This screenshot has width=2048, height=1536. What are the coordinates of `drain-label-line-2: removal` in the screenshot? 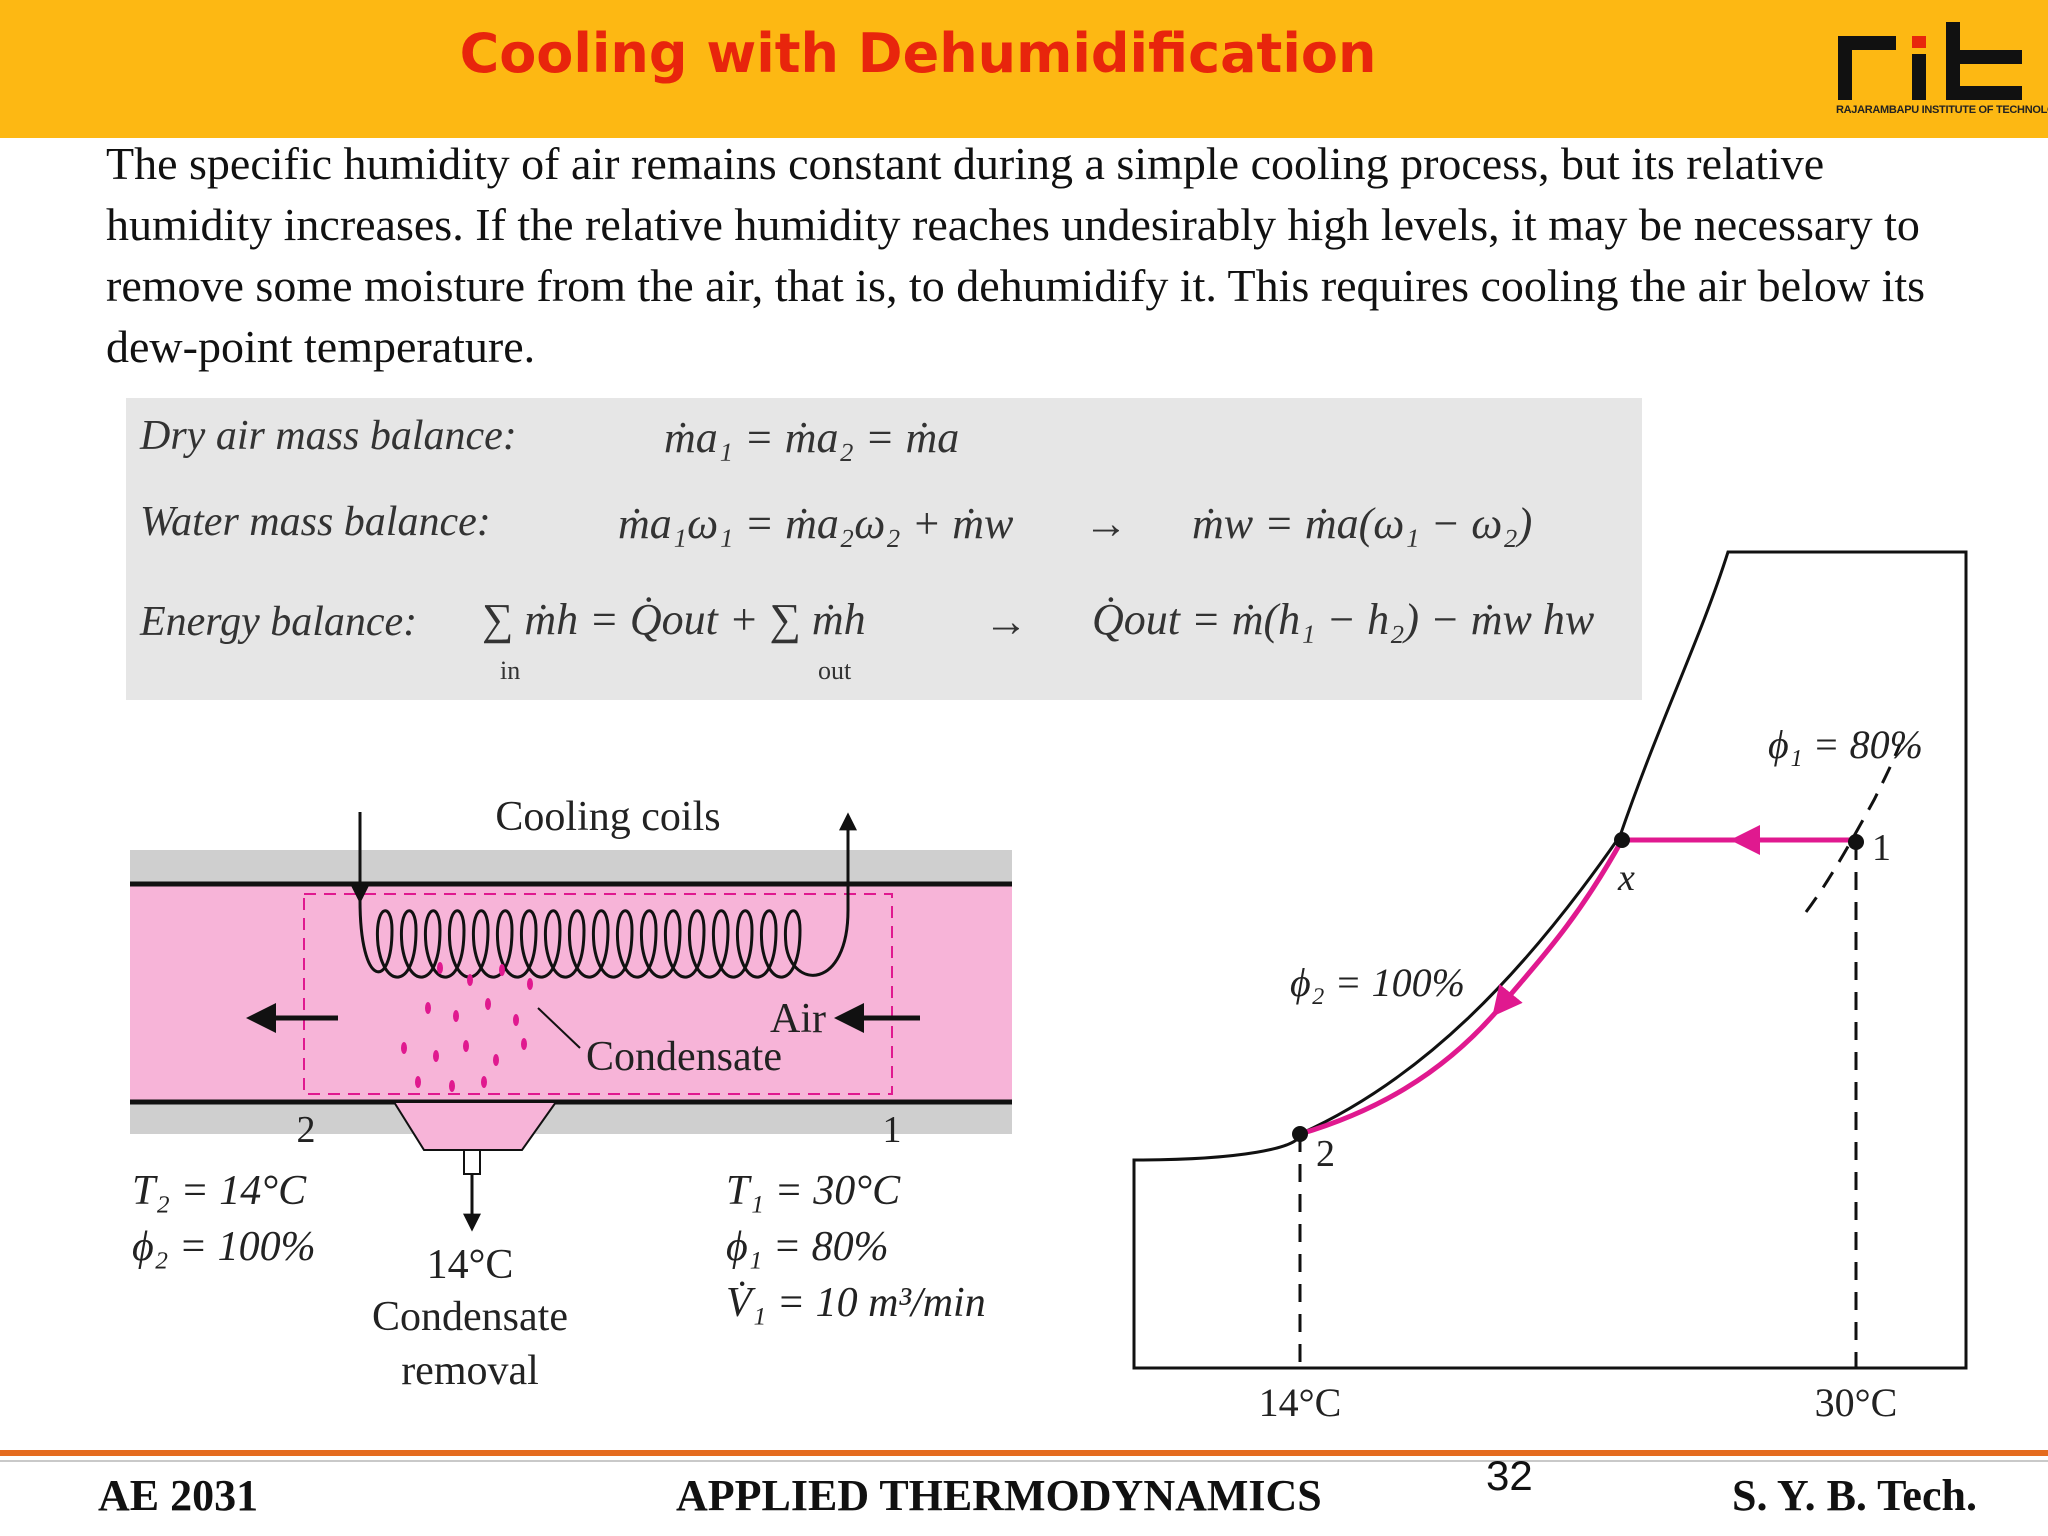 It's located at (470, 1371).